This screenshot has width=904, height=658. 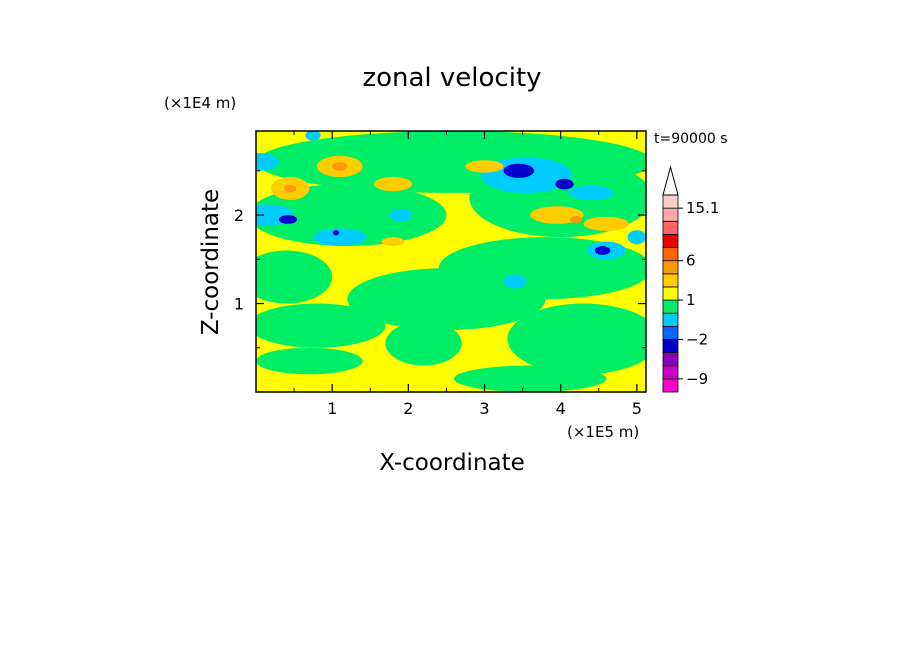 What do you see at coordinates (561, 408) in the screenshot?
I see `x-tick-label: 4` at bounding box center [561, 408].